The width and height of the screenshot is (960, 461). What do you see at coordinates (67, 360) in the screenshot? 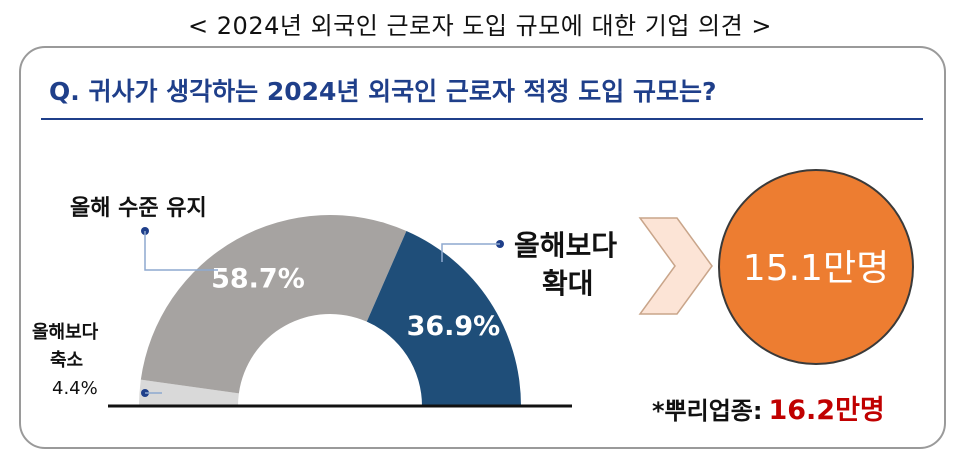
I see `label-decrease-line2: 축소` at bounding box center [67, 360].